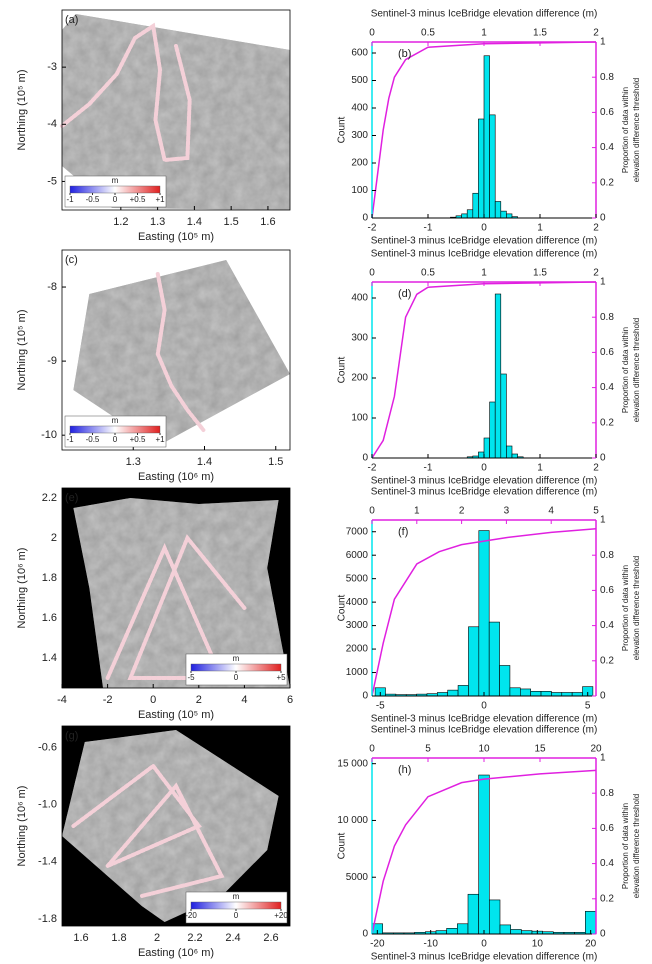  What do you see at coordinates (380, 706) in the screenshot?
I see `x-tick-label: -5` at bounding box center [380, 706].